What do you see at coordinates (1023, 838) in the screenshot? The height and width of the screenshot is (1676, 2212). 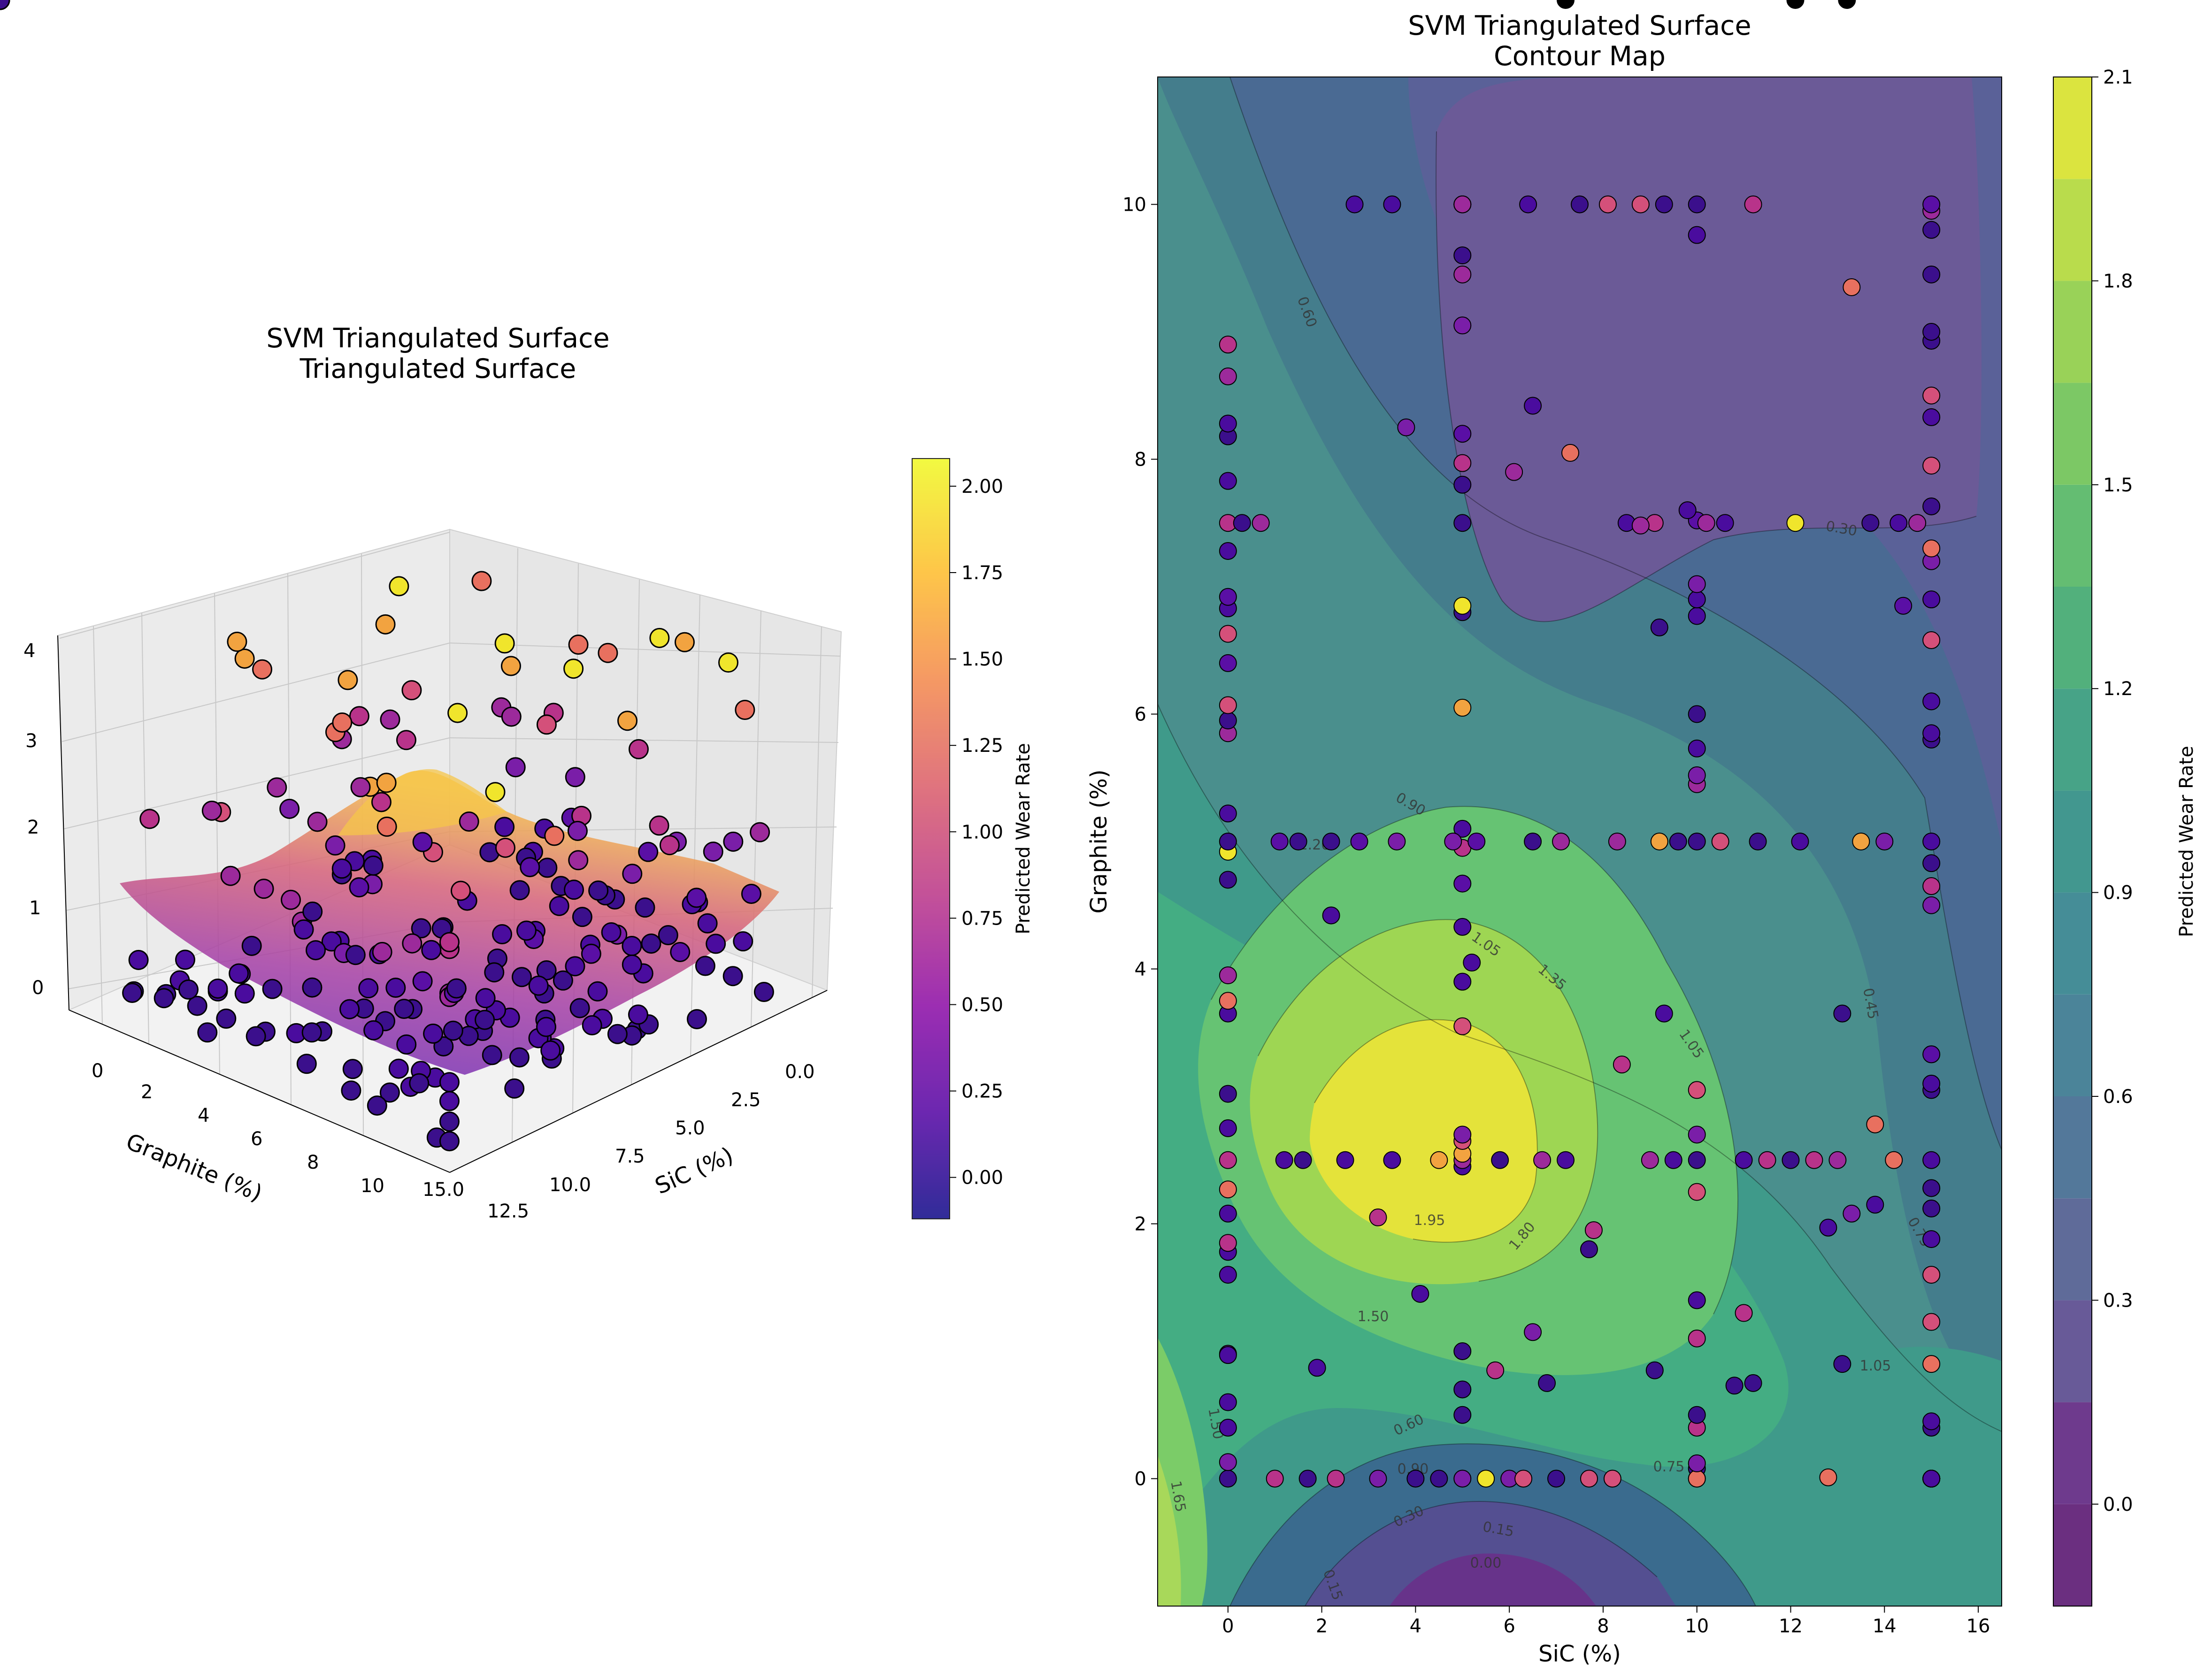 I see `left-colorbar-label: Predicted Wear Rate` at bounding box center [1023, 838].